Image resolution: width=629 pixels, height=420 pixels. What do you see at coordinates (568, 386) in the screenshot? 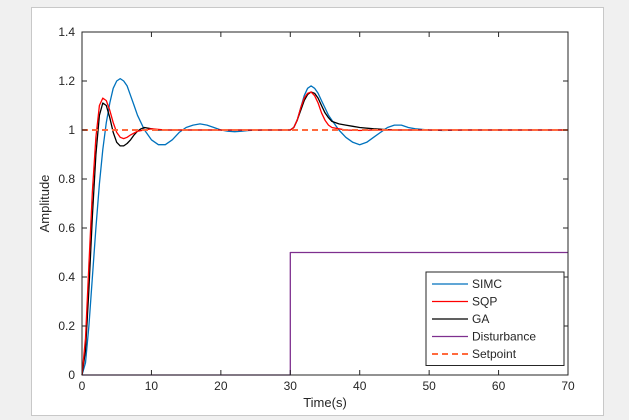
I see `x-tick-label: 70` at bounding box center [568, 386].